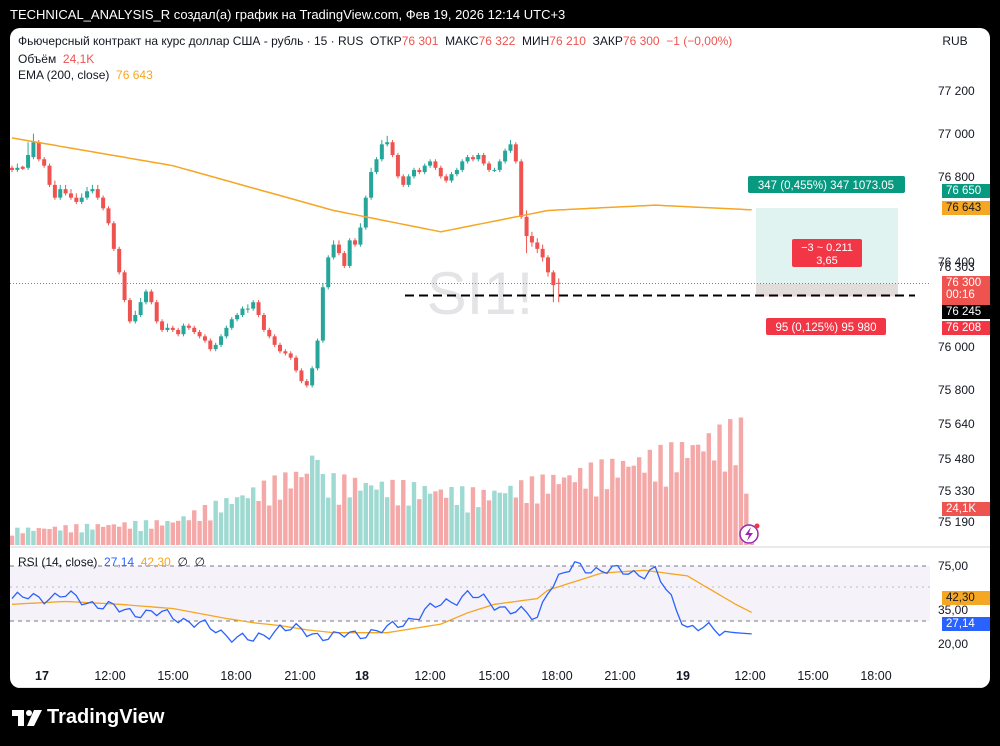 The image size is (1000, 746). Describe the element at coordinates (966, 208) in the screenshot. I see `ema-price-tag: 76 643` at that location.